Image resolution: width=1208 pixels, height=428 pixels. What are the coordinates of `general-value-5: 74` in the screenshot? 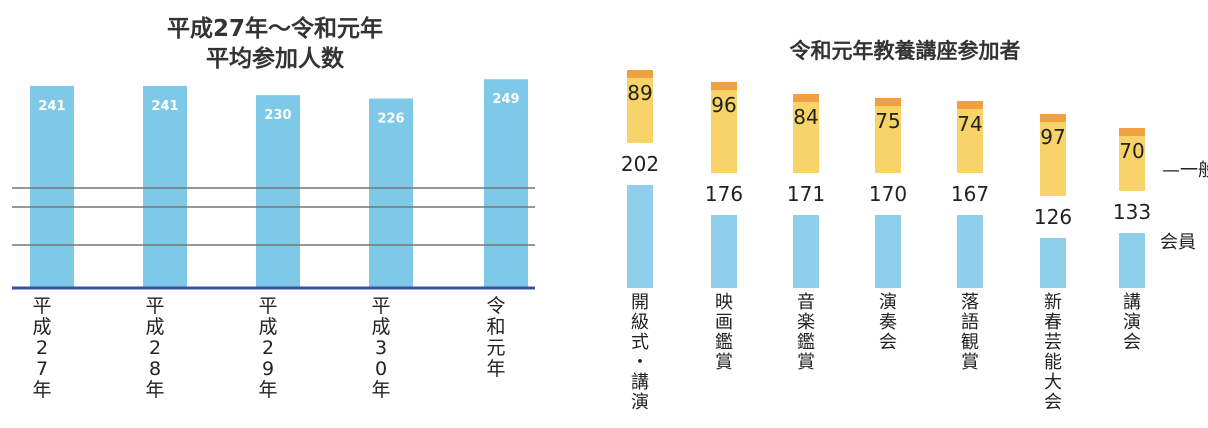 It's located at (969, 124).